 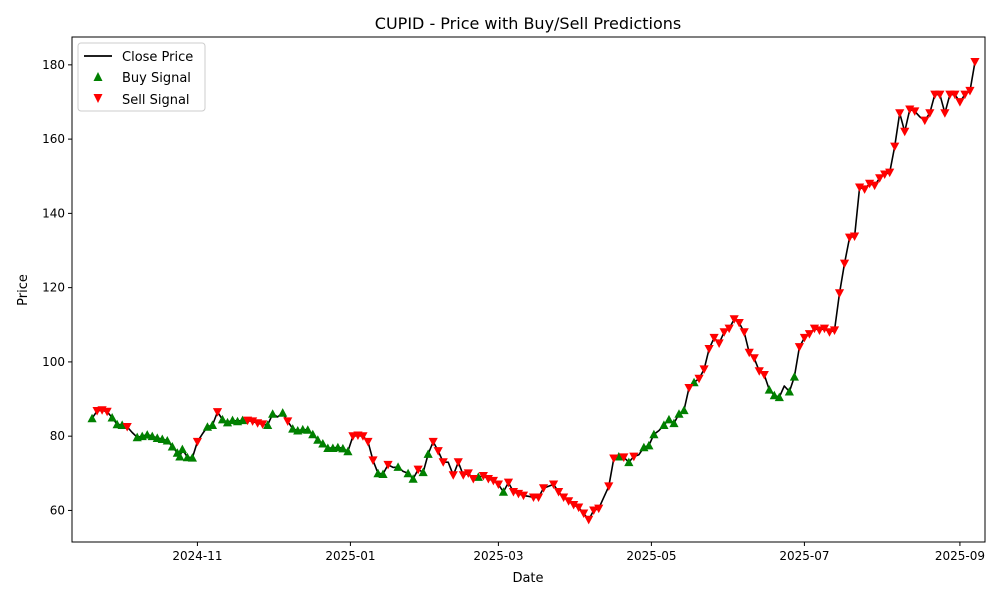 What do you see at coordinates (23, 290) in the screenshot?
I see `y-axis-label: Price` at bounding box center [23, 290].